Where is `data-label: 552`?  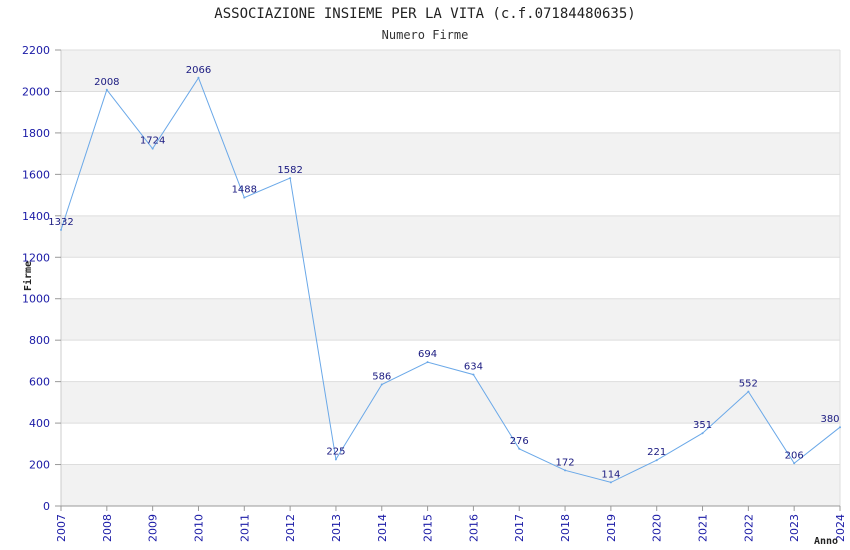 data-label: 552 is located at coordinates (748, 384).